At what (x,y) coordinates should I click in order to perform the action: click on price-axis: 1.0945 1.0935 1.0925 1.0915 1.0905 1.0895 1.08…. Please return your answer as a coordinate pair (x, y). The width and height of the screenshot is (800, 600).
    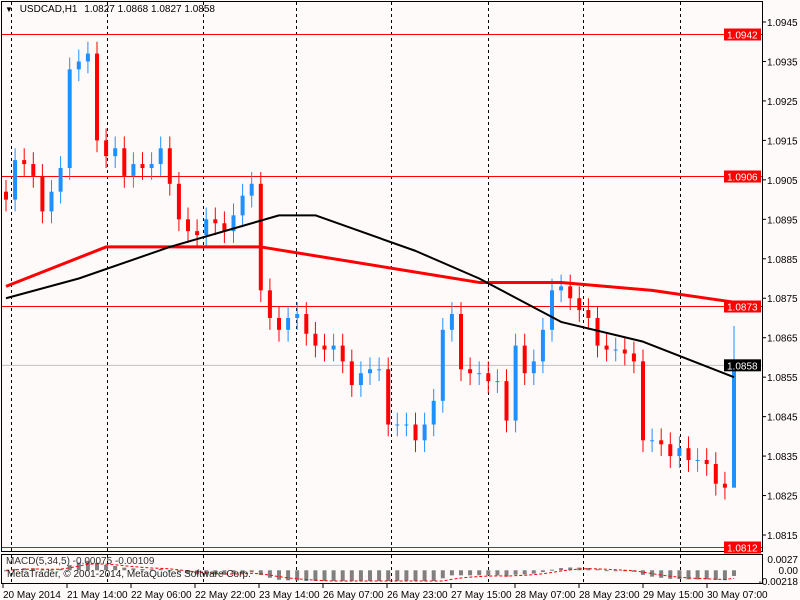
    Looking at the image, I should click on (780, 280).